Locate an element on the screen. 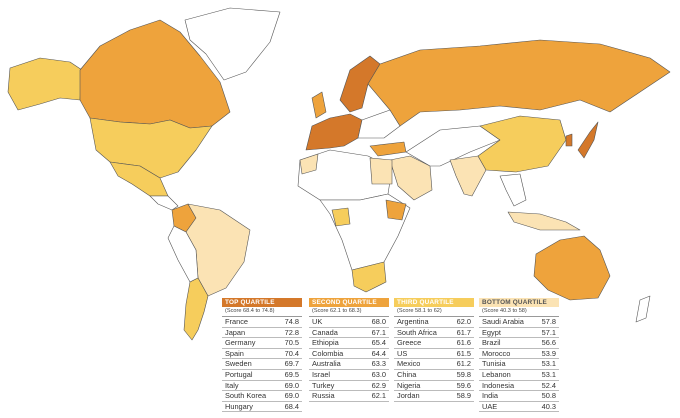 The image size is (680, 418). country-name: Japan is located at coordinates (235, 332).